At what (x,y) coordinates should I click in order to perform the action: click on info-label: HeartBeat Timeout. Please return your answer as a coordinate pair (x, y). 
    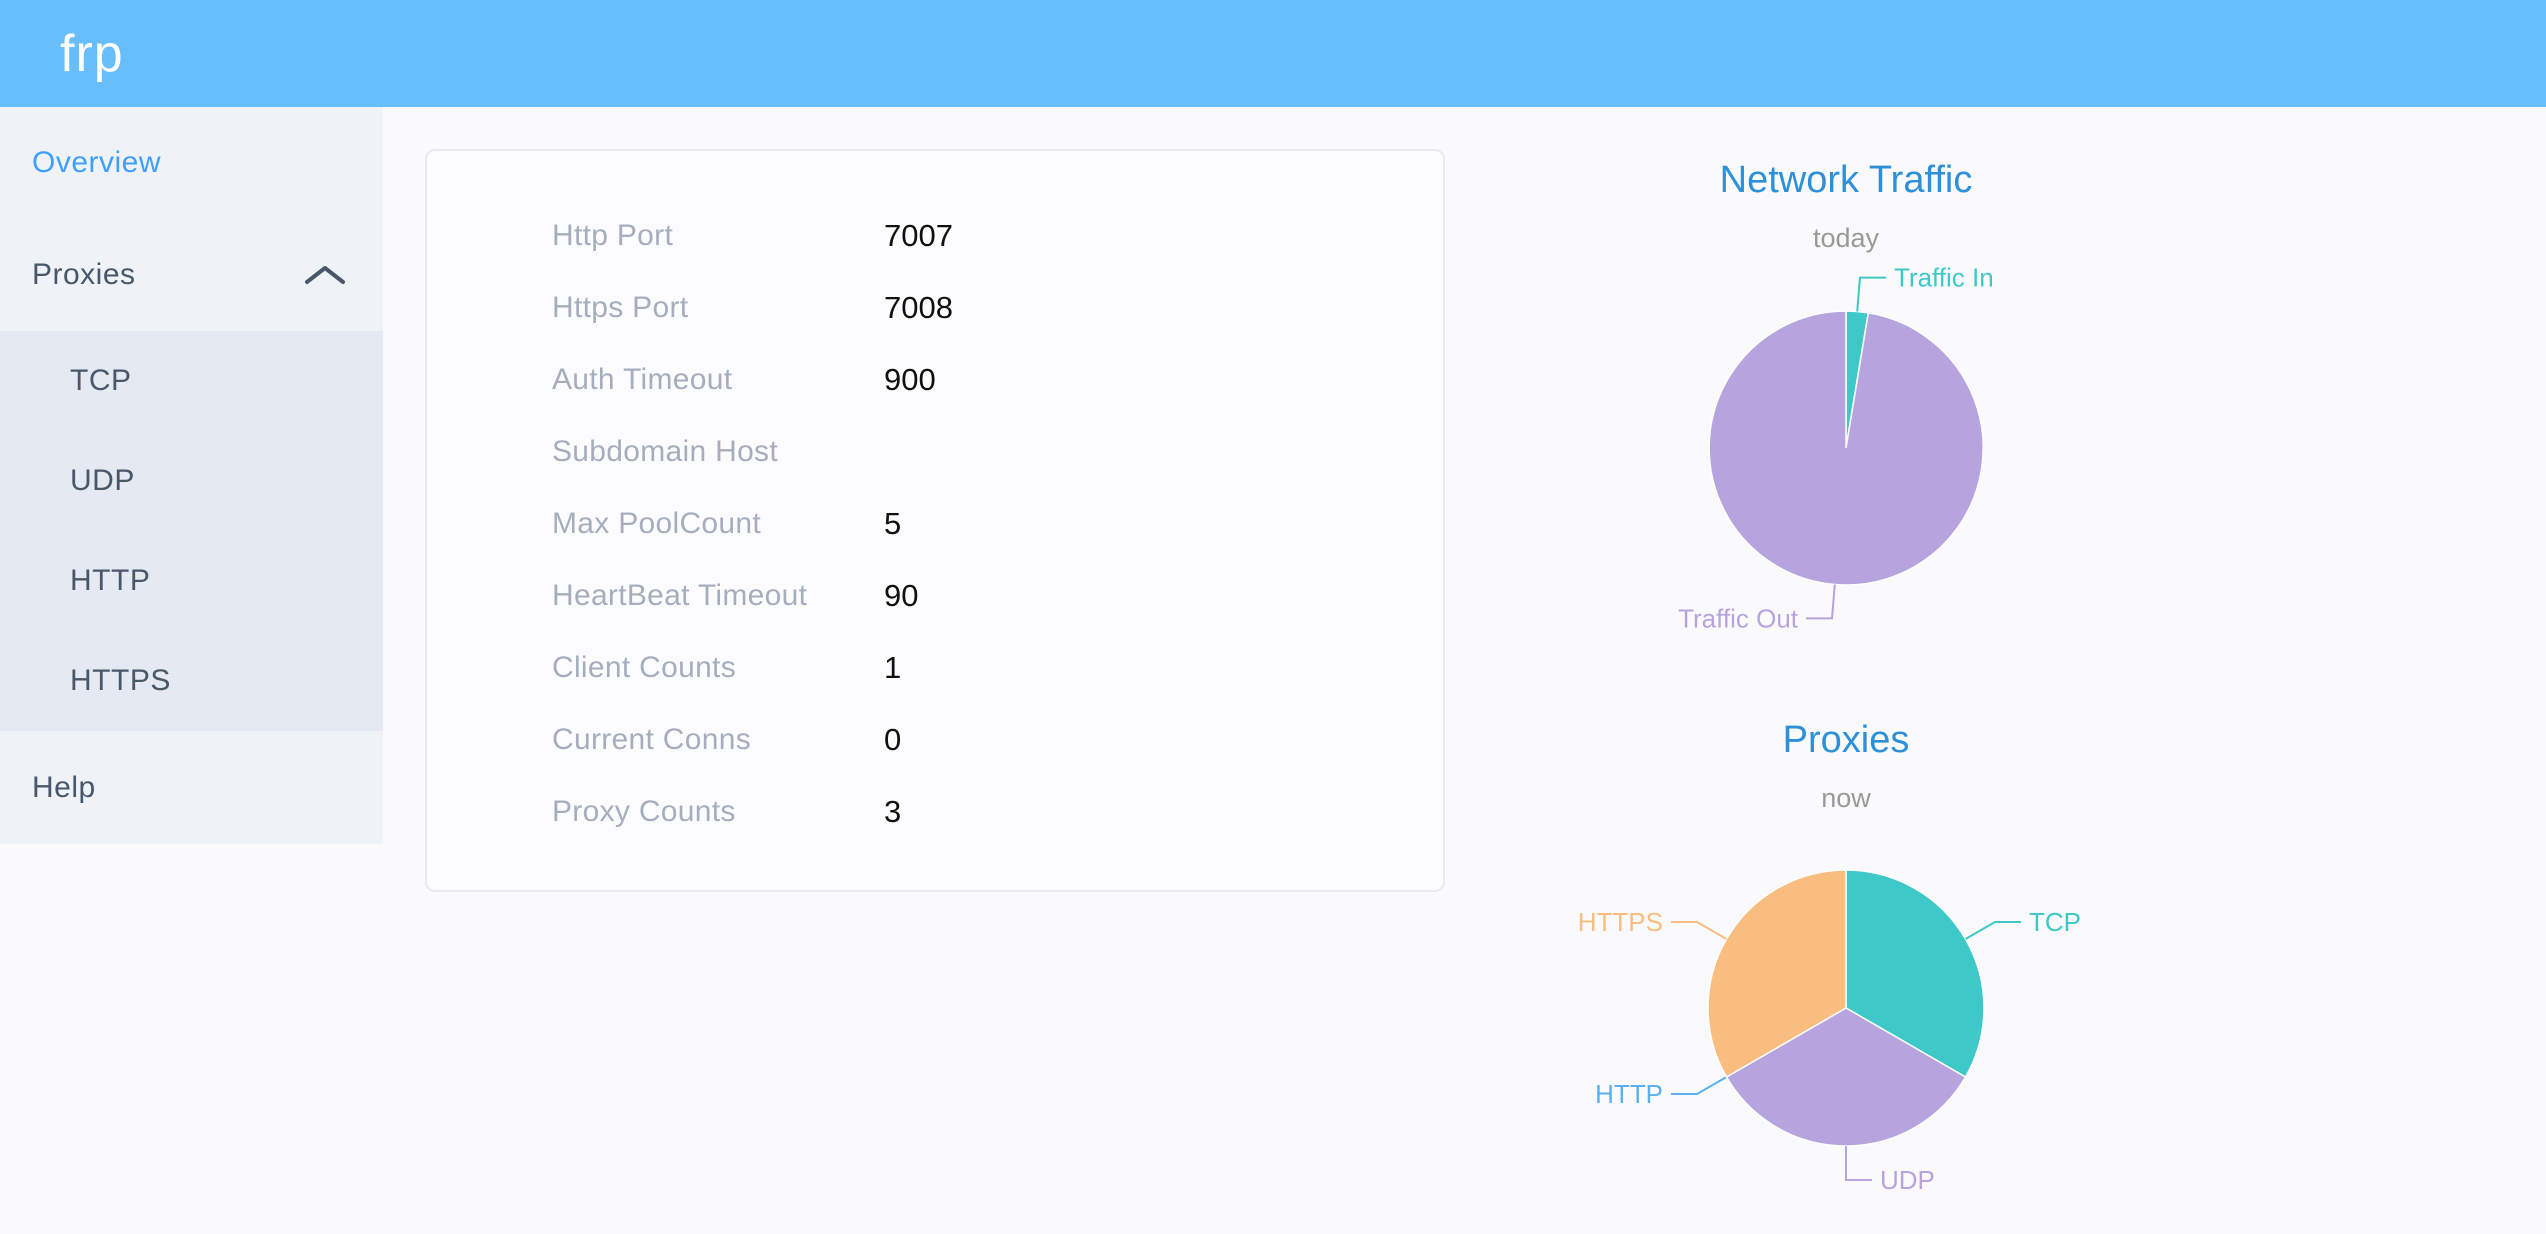
    Looking at the image, I should click on (680, 595).